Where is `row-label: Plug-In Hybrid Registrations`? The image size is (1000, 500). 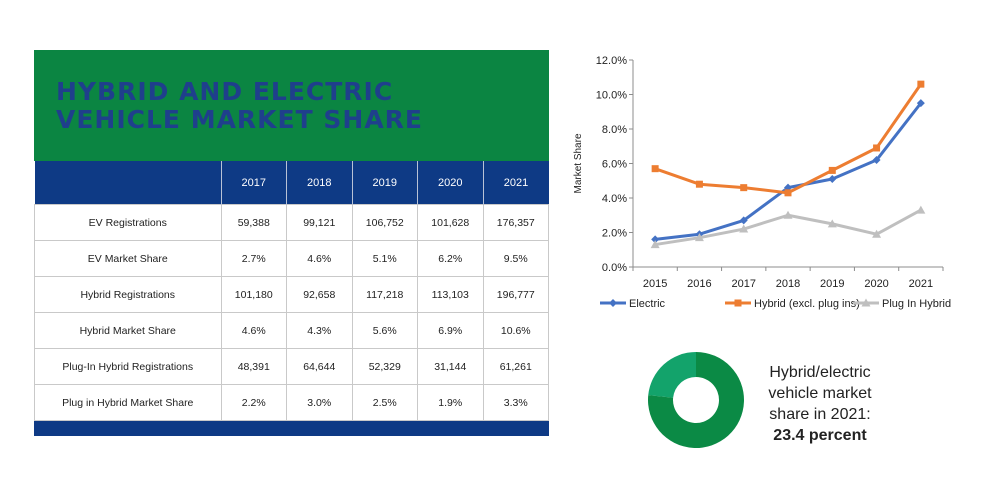 row-label: Plug-In Hybrid Registrations is located at coordinates (128, 366).